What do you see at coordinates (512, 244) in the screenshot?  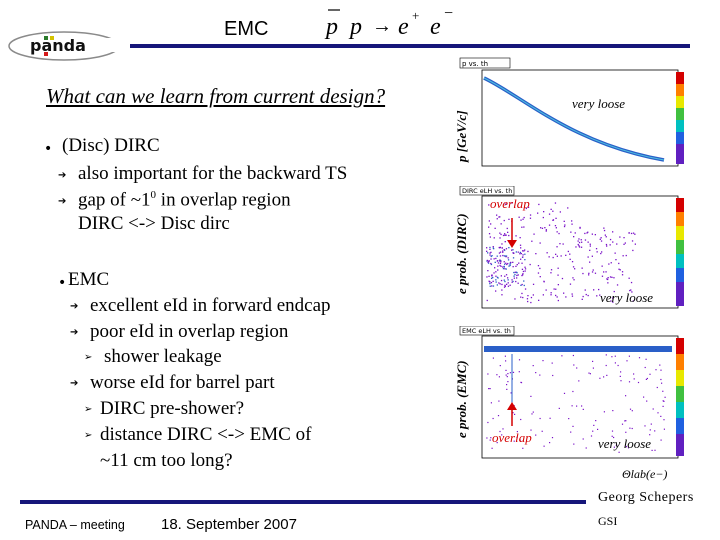 I see `arrow-down-icon` at bounding box center [512, 244].